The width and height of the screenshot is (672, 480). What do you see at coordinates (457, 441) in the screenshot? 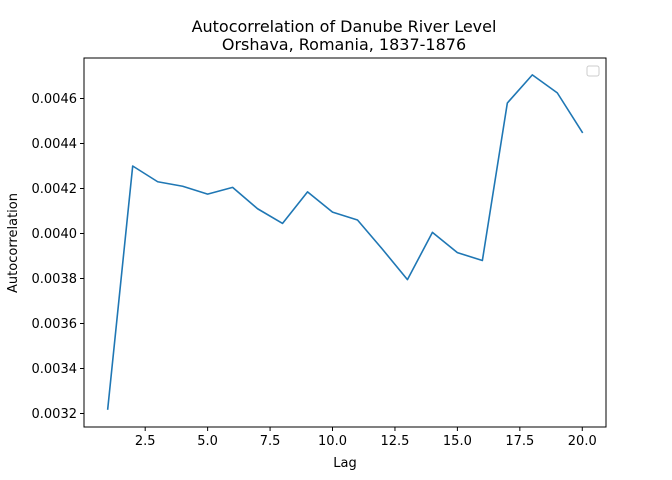
I see `x-tick-label: 15.0` at bounding box center [457, 441].